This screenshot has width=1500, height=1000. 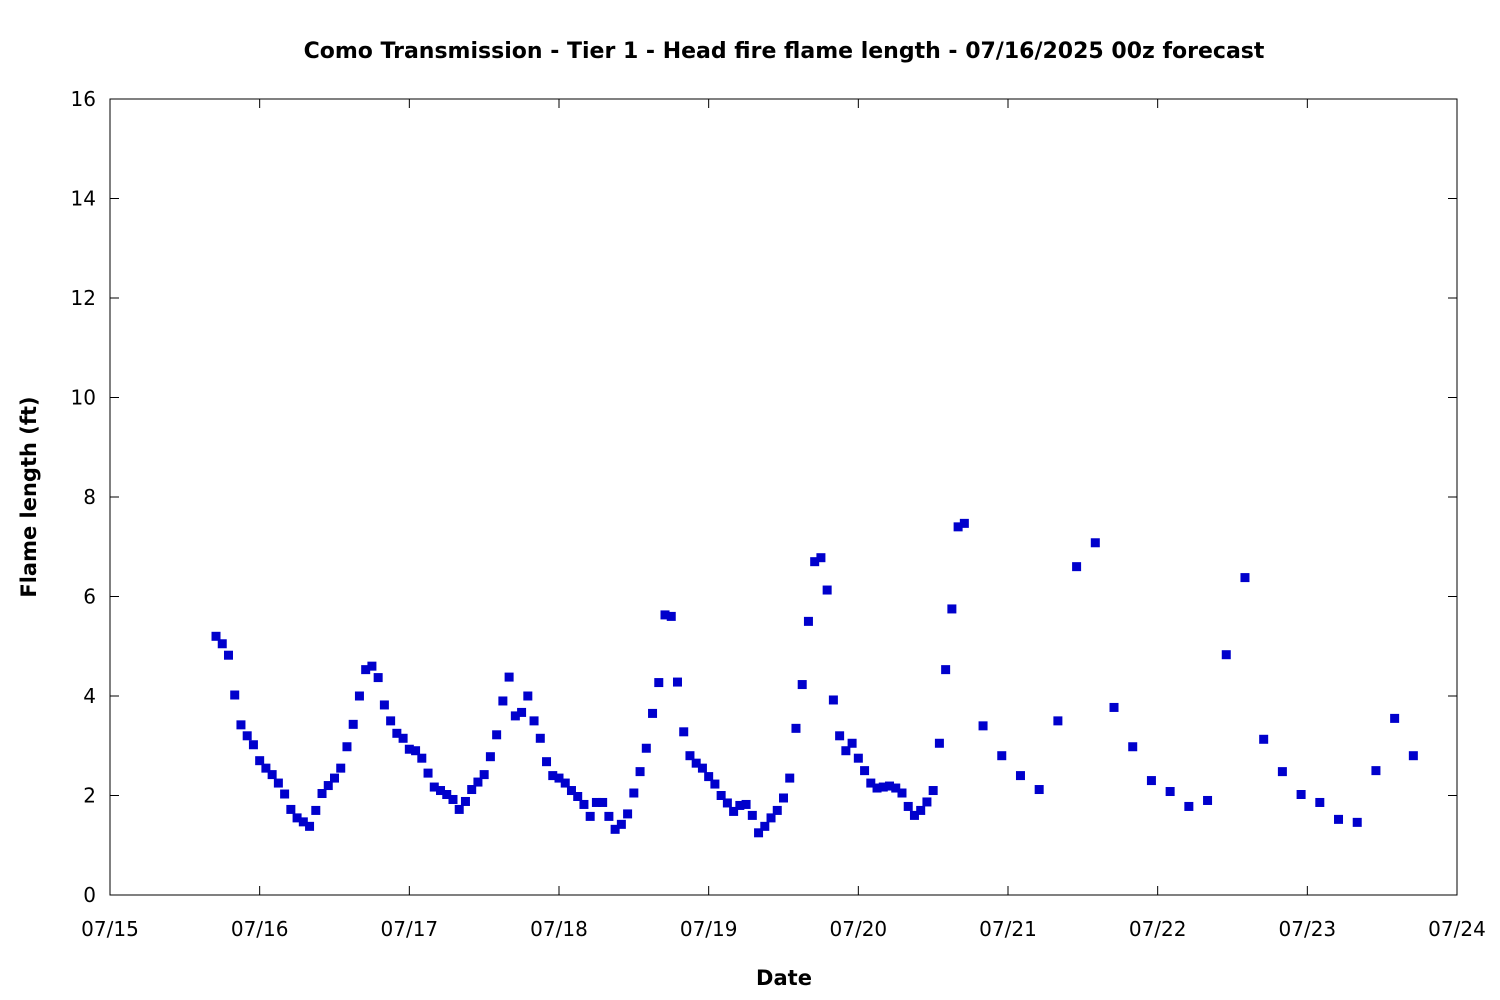 I want to click on x-tick-label: 07/19, so click(x=709, y=929).